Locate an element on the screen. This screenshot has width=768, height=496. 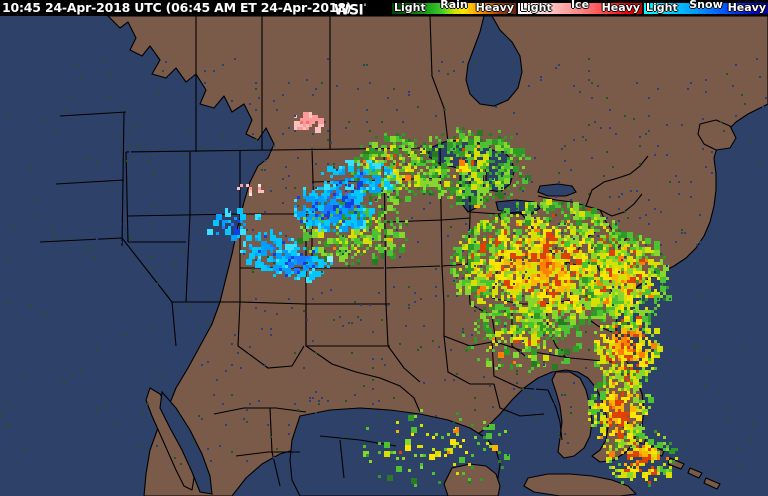
legend-snow-heavy-label: Heavy is located at coordinates (747, 8).